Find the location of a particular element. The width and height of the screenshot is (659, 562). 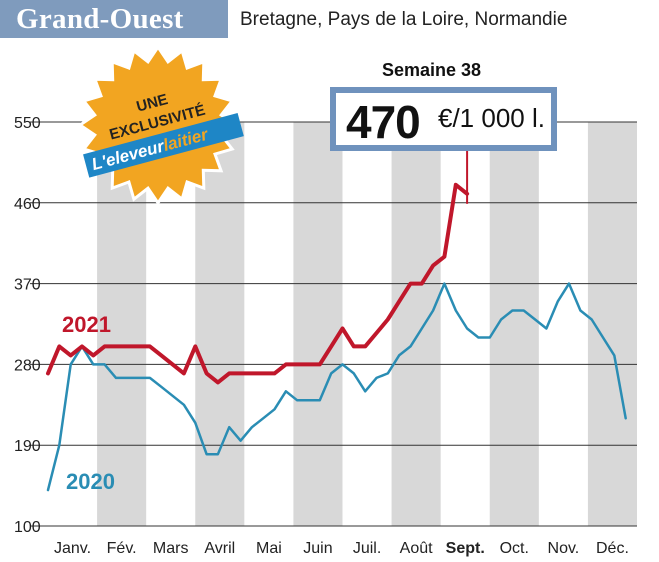

x-tick-label: Mars is located at coordinates (171, 548).